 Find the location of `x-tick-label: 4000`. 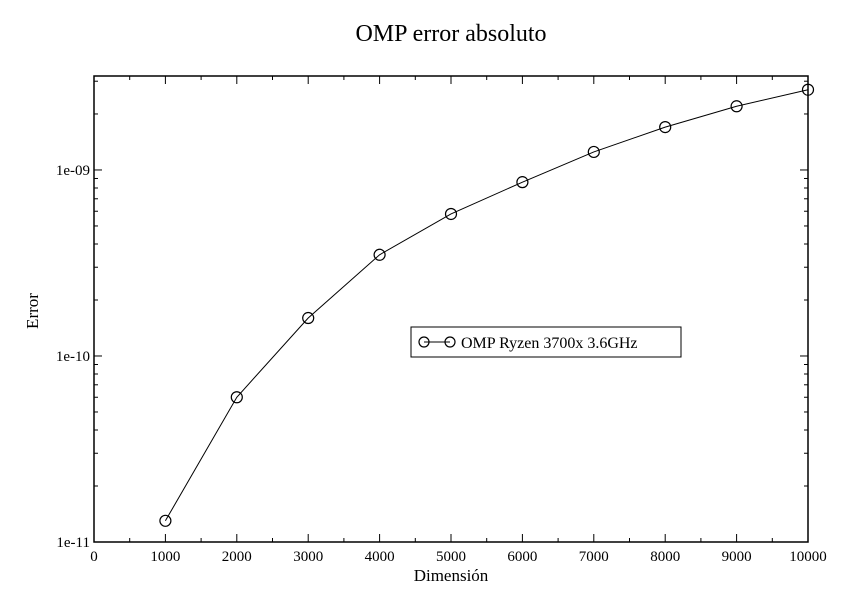

x-tick-label: 4000 is located at coordinates (380, 557).